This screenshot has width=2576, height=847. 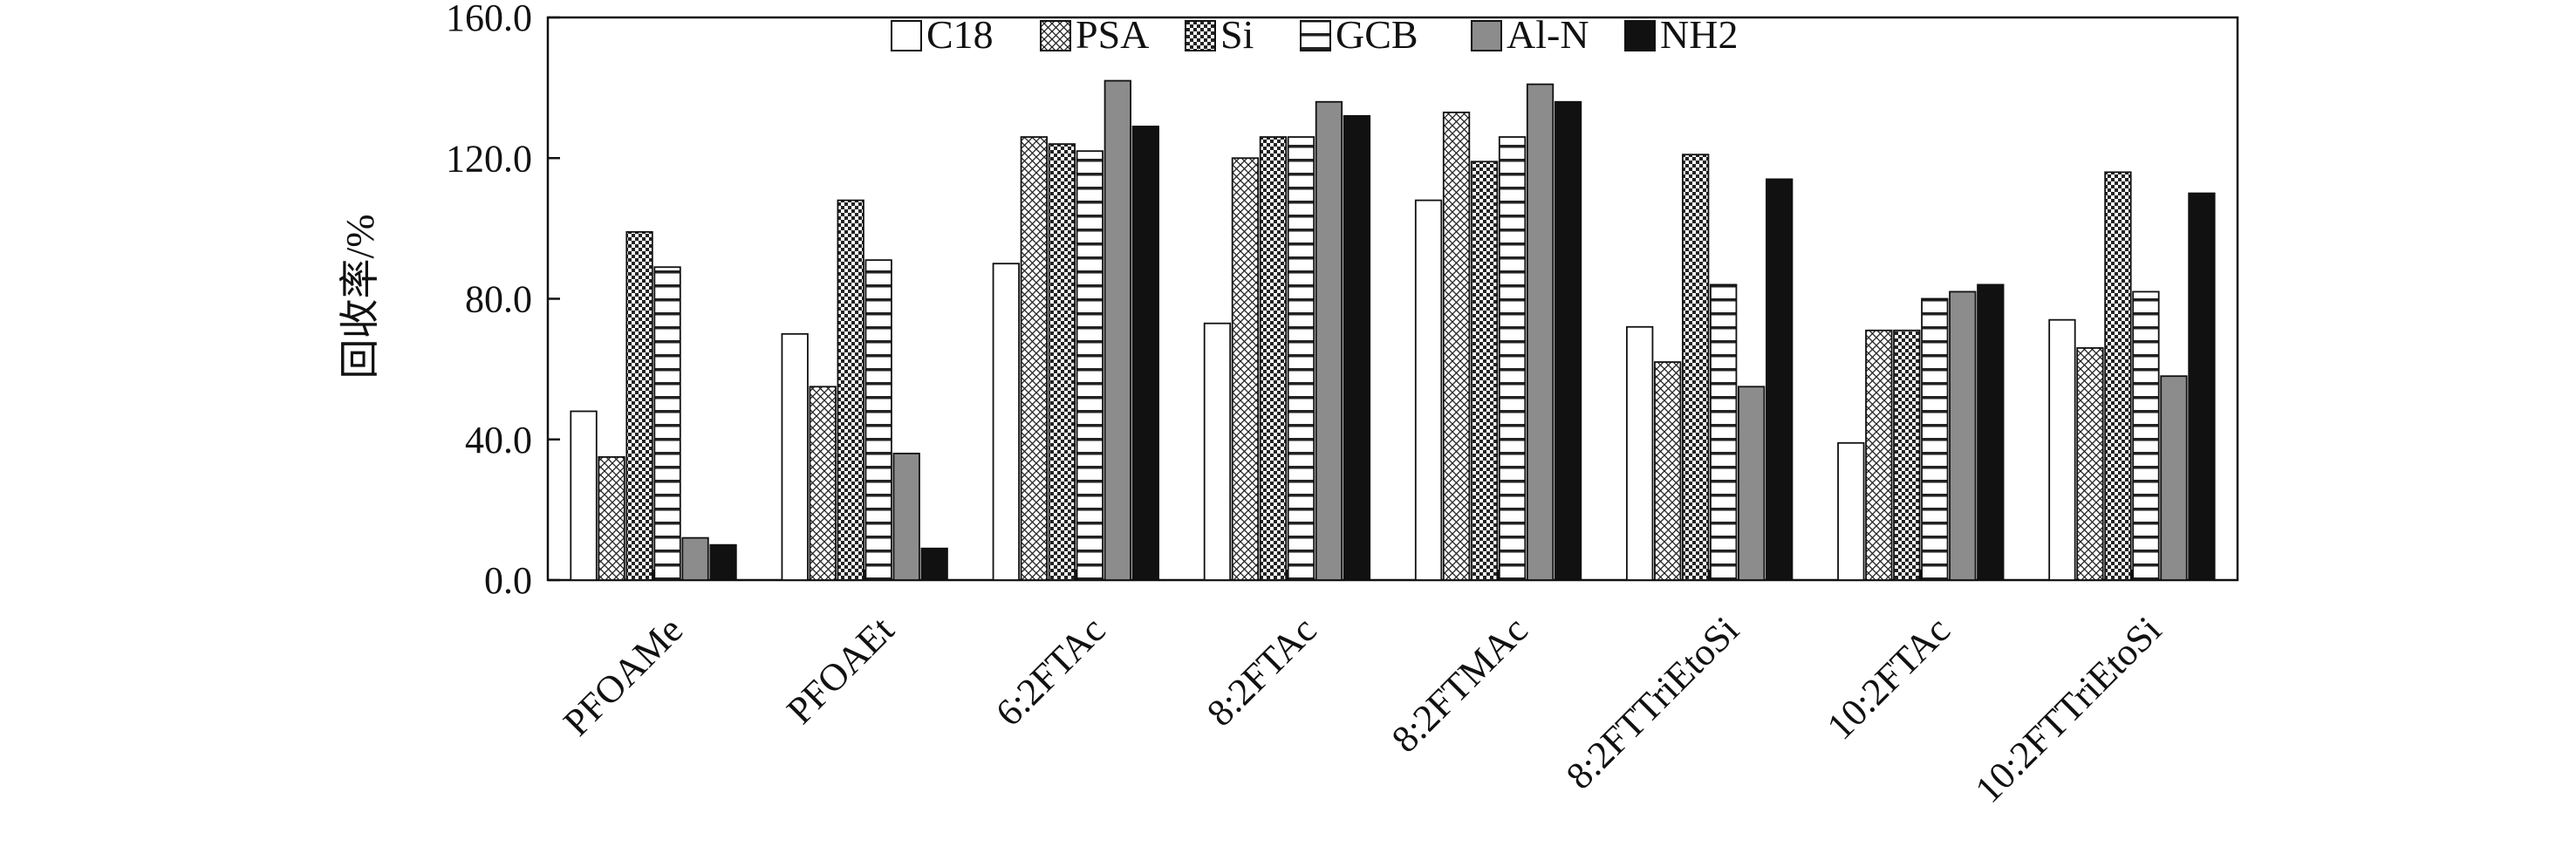 What do you see at coordinates (1548, 34) in the screenshot?
I see `legend-label: Al-N` at bounding box center [1548, 34].